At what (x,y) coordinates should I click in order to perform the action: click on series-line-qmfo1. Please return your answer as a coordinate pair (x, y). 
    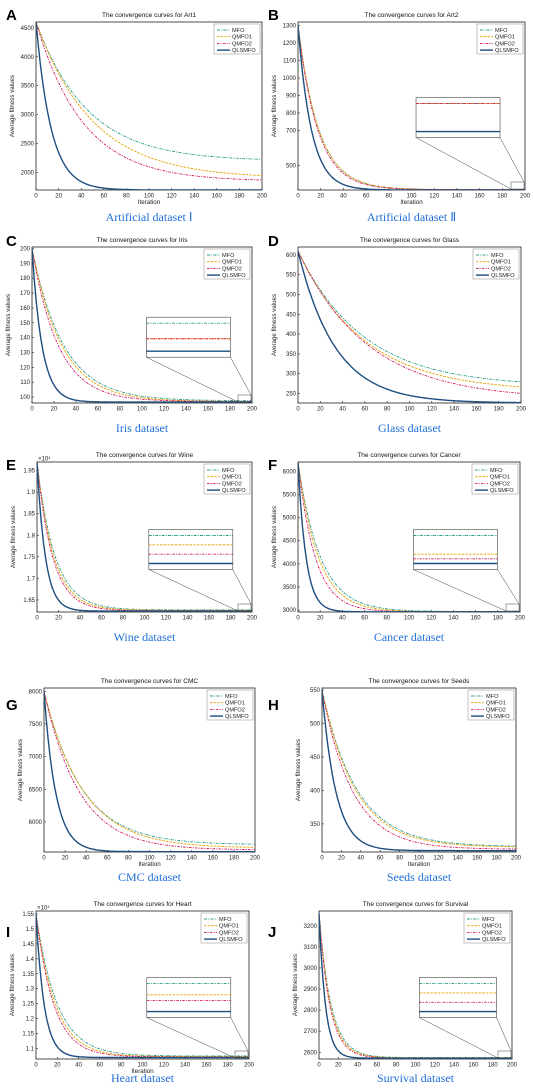
    Looking at the image, I should click on (419, 768).